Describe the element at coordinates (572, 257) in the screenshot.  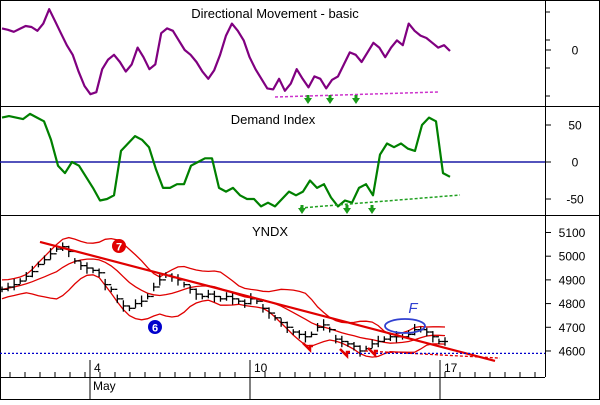
I see `price-tick-label-1: 5000` at that location.